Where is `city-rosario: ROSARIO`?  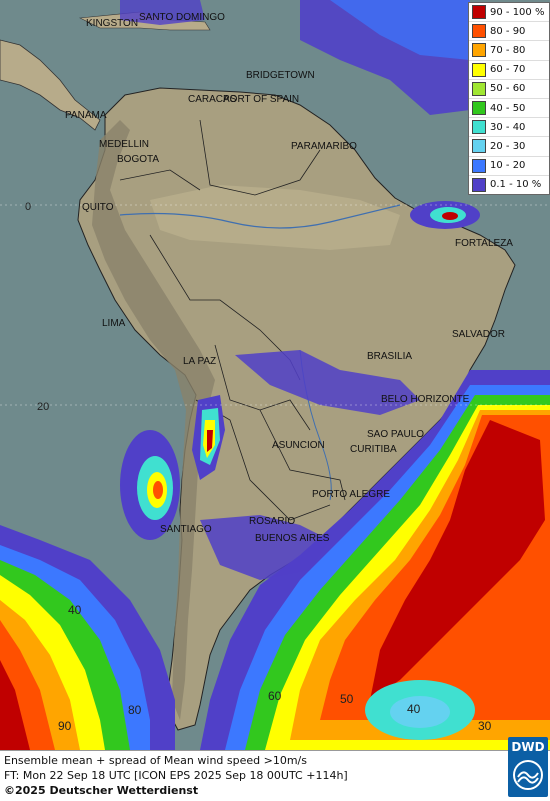
city-rosario: ROSARIO is located at coordinates (272, 521).